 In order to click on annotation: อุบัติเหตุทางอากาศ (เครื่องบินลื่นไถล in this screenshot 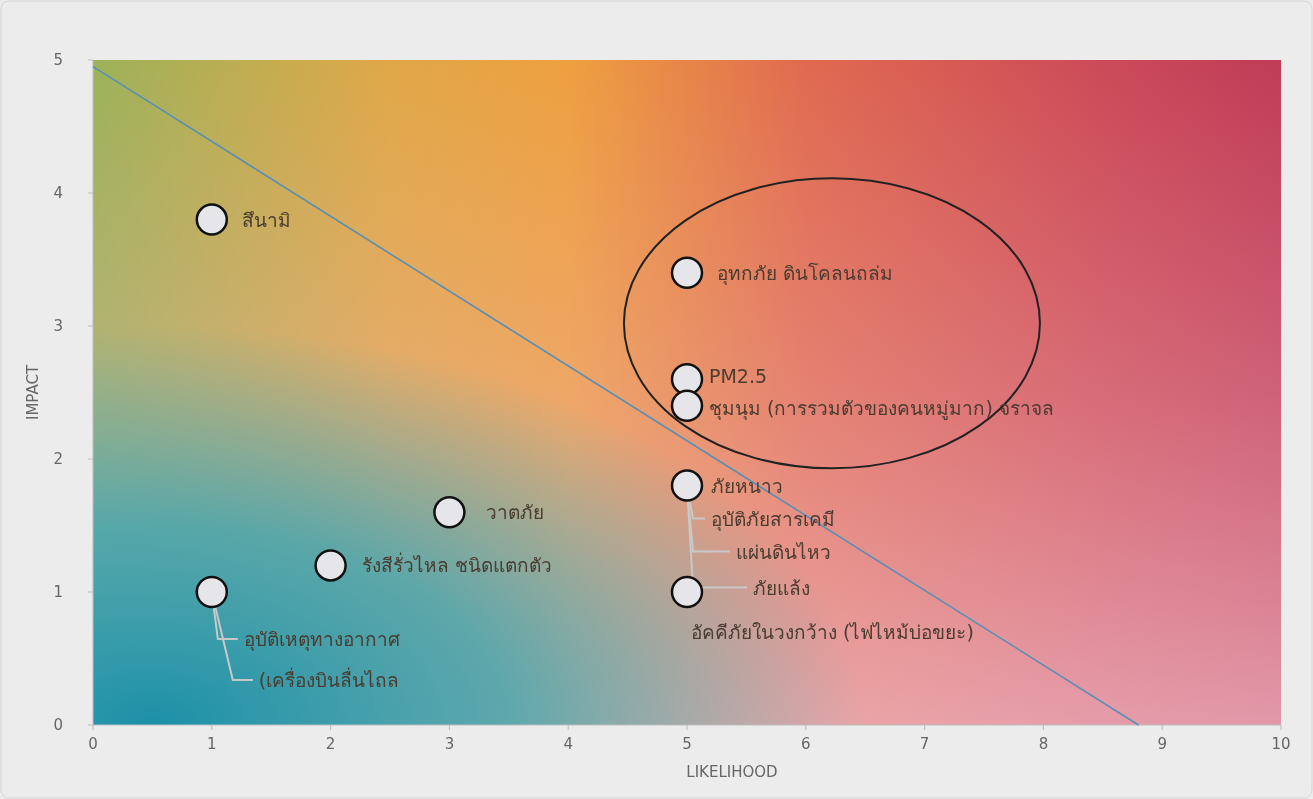, I will do `click(321, 659)`.